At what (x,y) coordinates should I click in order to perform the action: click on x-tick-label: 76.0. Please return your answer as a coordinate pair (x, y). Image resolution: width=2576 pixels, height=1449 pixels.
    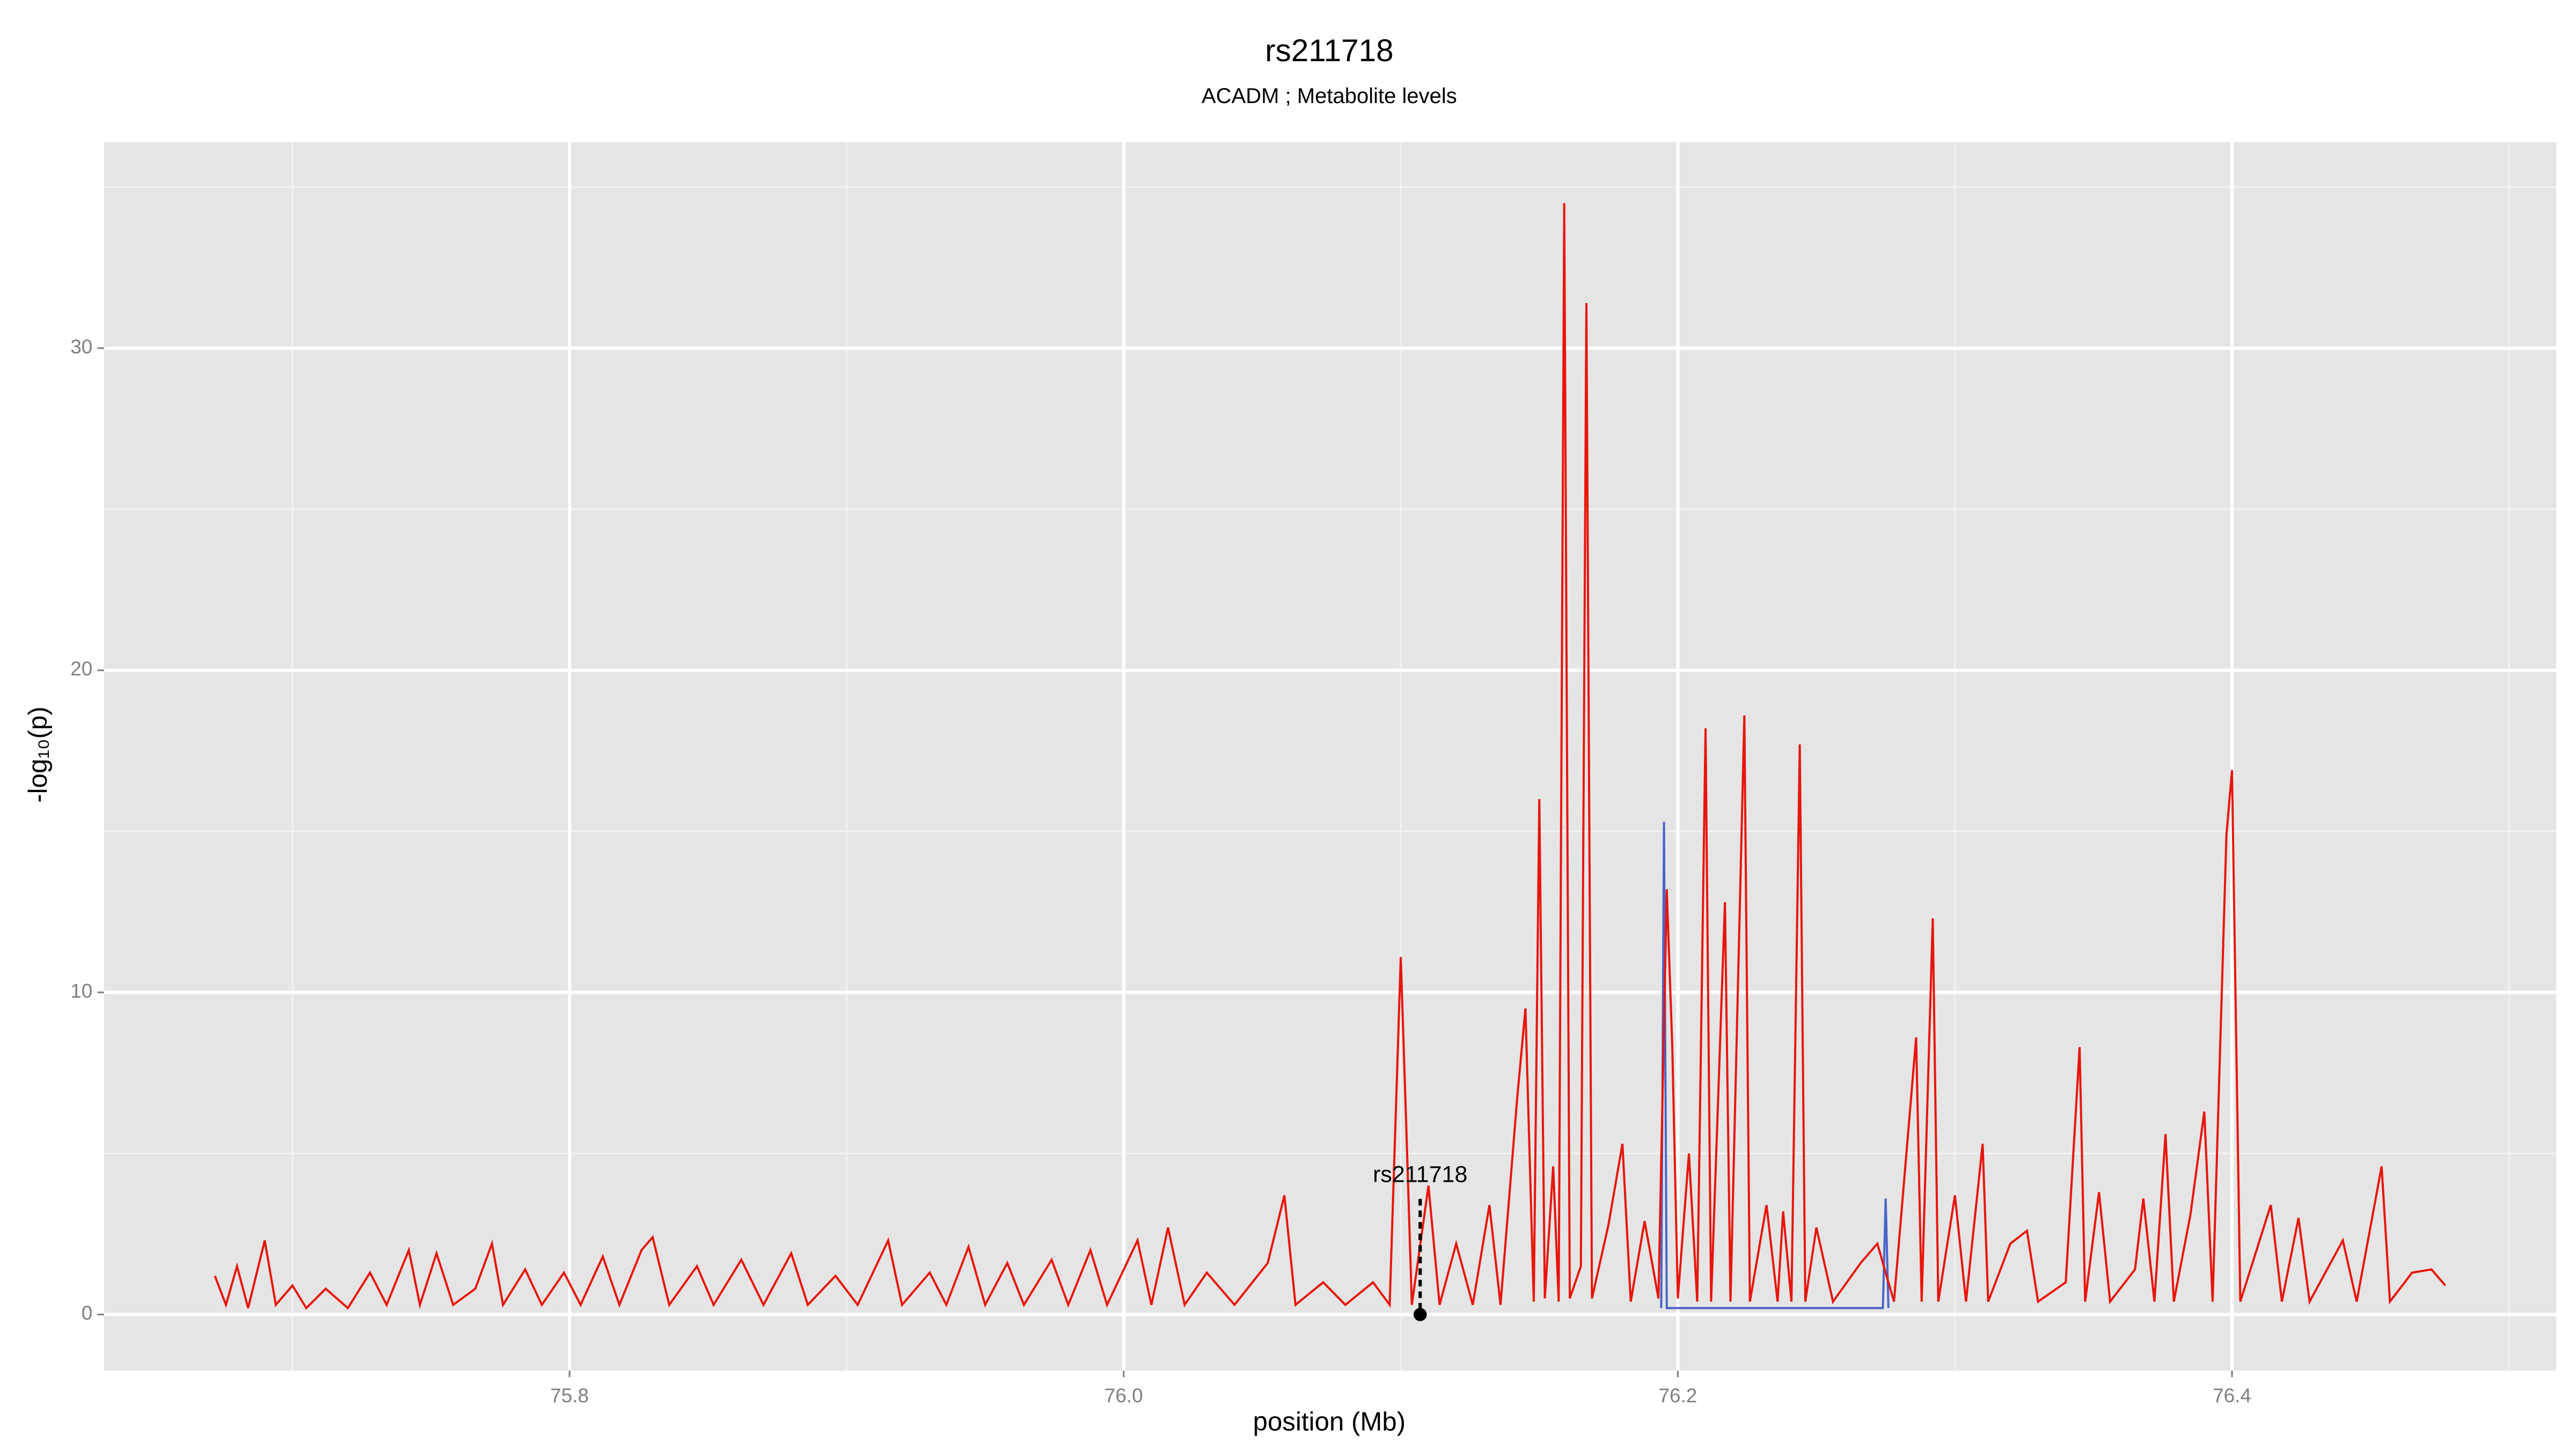
    Looking at the image, I should click on (1123, 1396).